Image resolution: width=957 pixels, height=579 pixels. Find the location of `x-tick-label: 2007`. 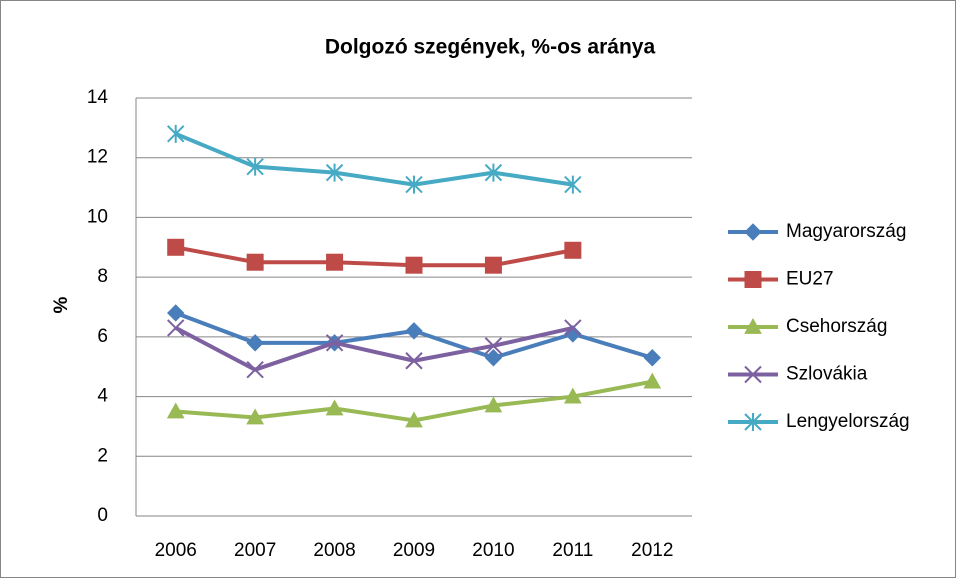

x-tick-label: 2007 is located at coordinates (255, 550).